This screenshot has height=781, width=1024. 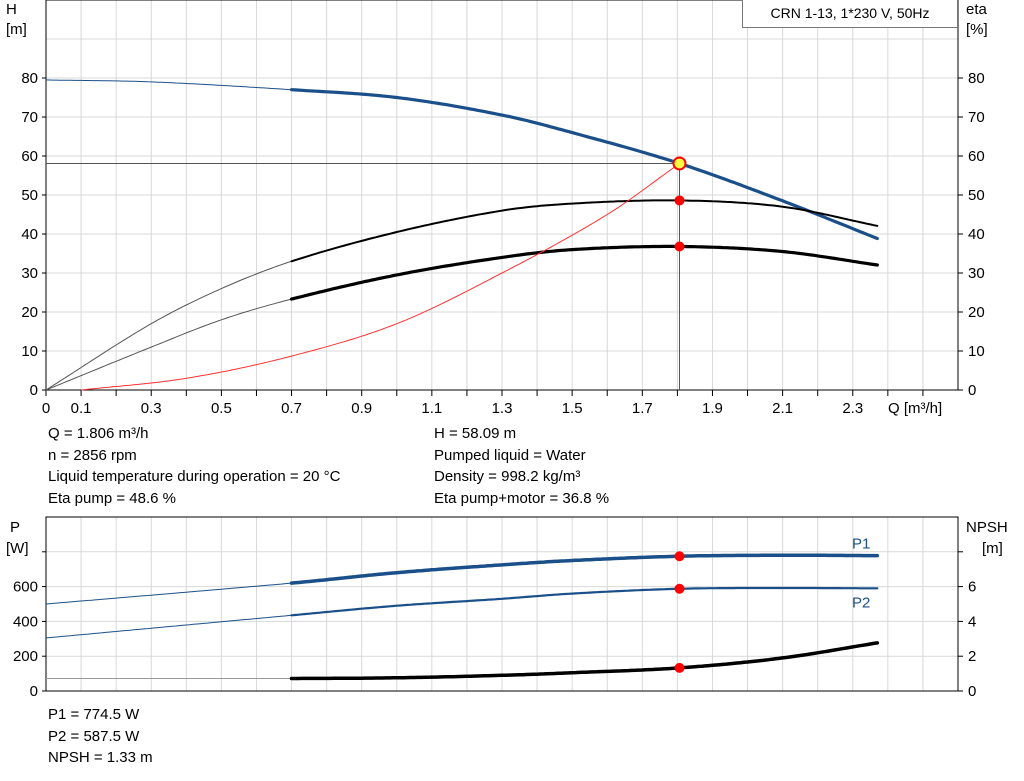 I want to click on info-npsh: NPSH = 1.33 m, so click(x=100, y=757).